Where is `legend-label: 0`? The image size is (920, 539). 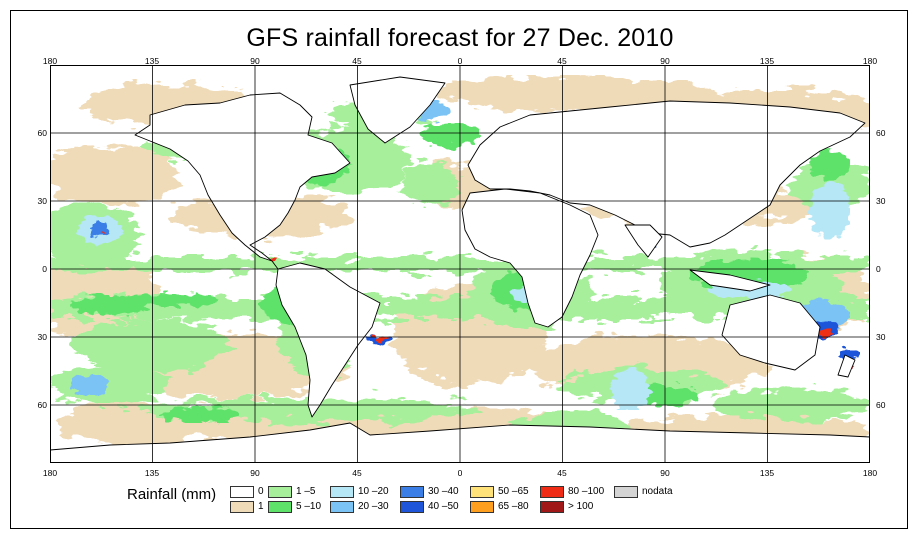 legend-label: 0 is located at coordinates (261, 491).